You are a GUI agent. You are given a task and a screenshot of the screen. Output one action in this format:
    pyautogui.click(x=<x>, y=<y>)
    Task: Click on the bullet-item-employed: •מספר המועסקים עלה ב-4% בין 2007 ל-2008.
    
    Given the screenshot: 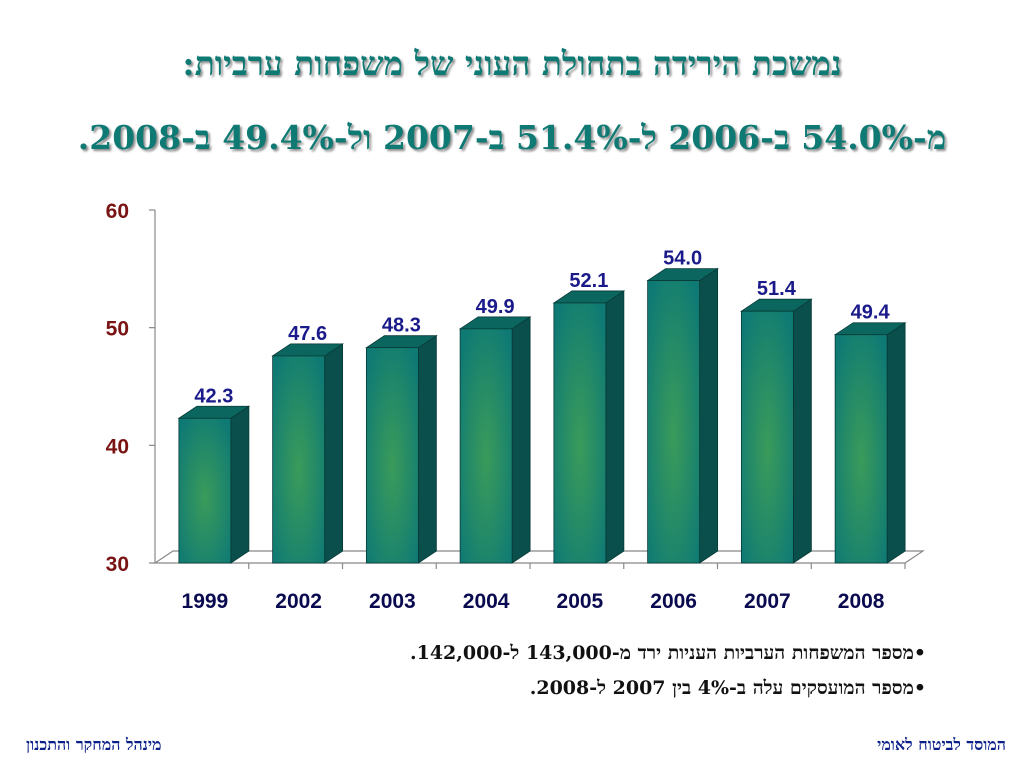 What is the action you would take?
    pyautogui.click(x=727, y=688)
    